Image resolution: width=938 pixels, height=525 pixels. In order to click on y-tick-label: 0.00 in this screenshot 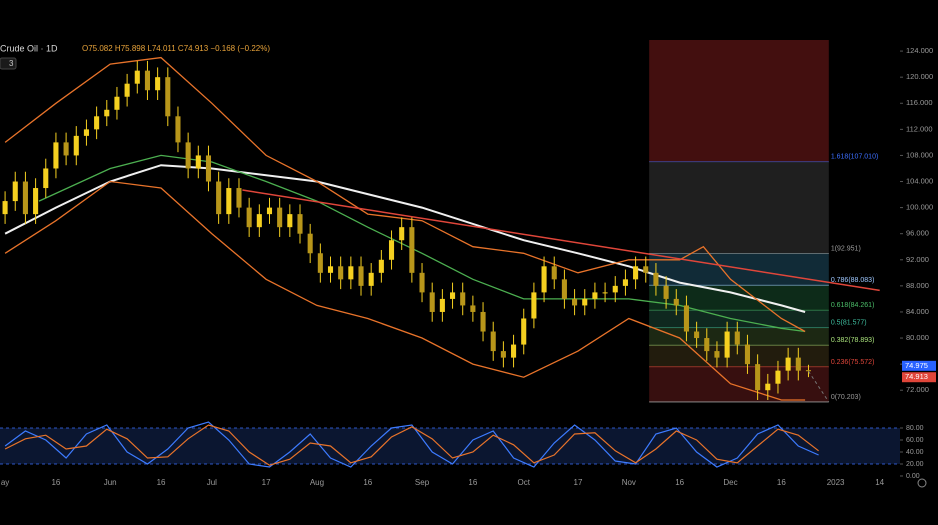, I will do `click(913, 476)`.